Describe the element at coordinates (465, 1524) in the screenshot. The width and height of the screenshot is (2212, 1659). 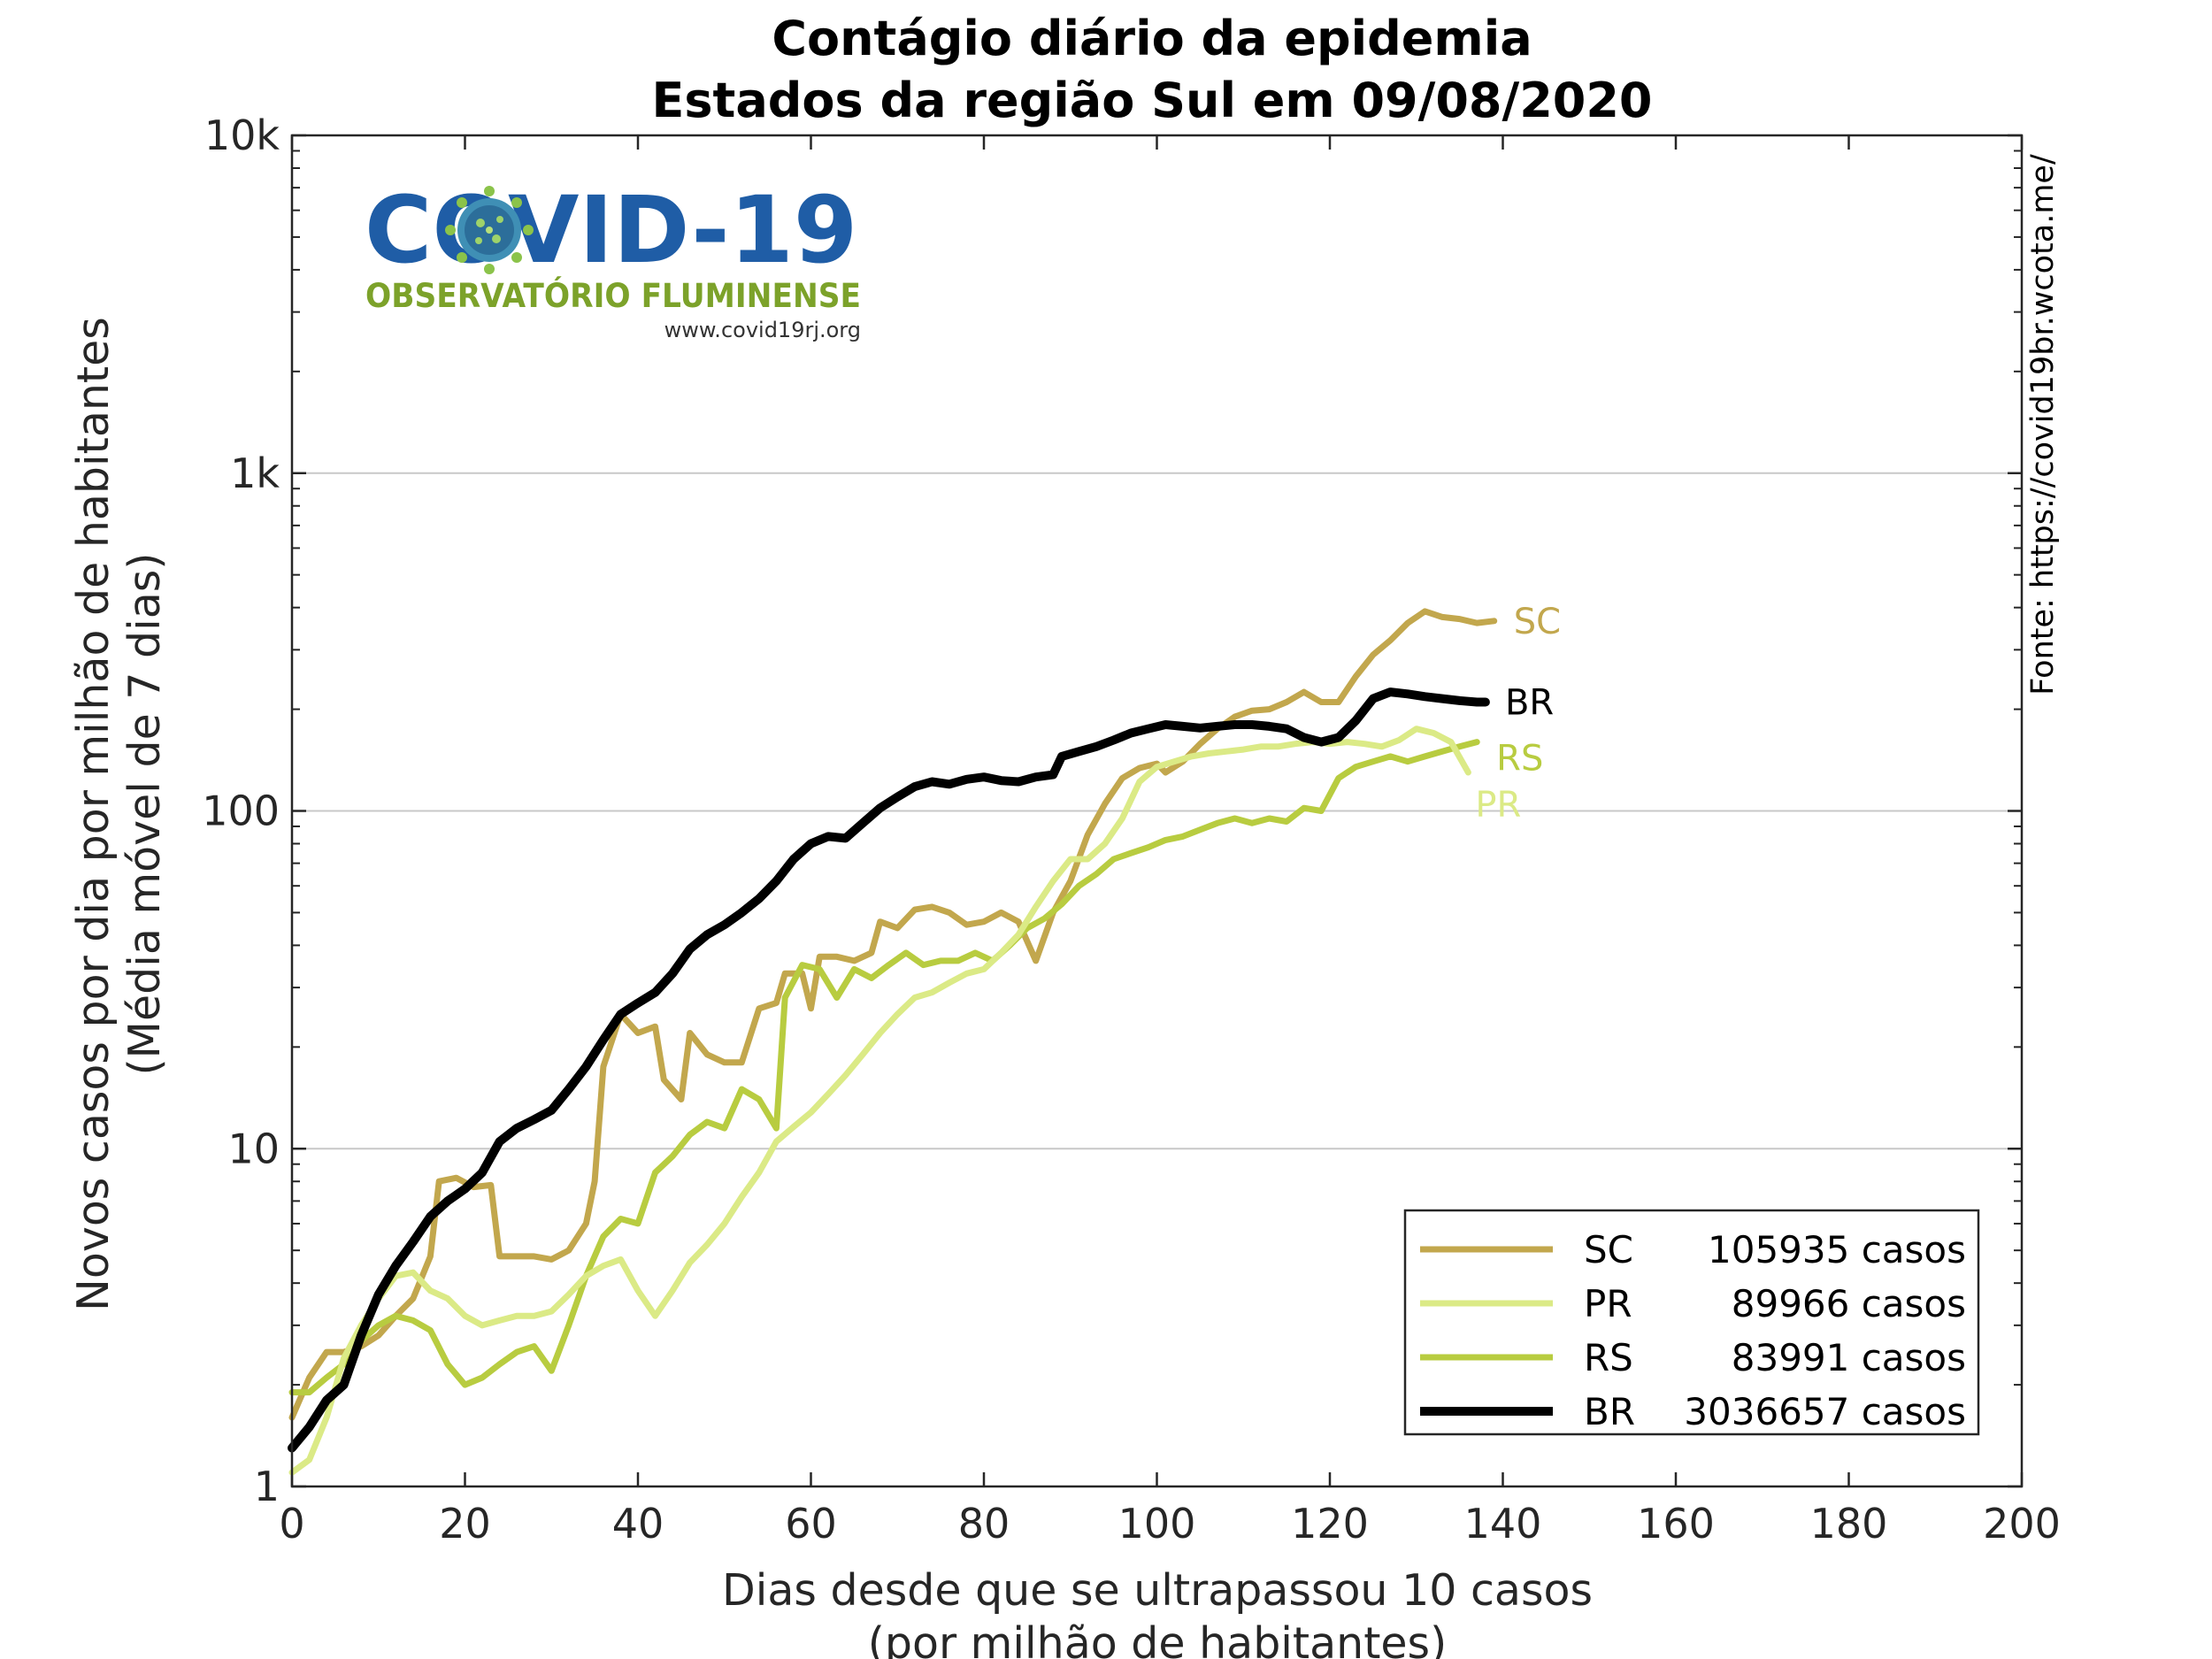
I see `x-tick-label: 20` at that location.